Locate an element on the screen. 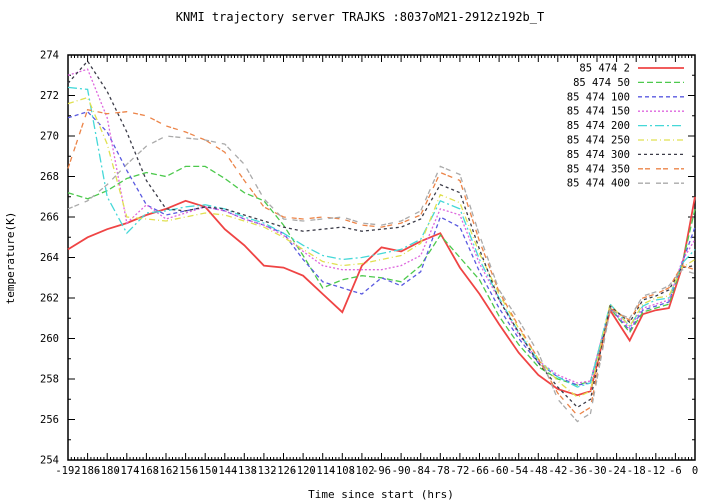  x-tick-label: -126 is located at coordinates (283, 471).